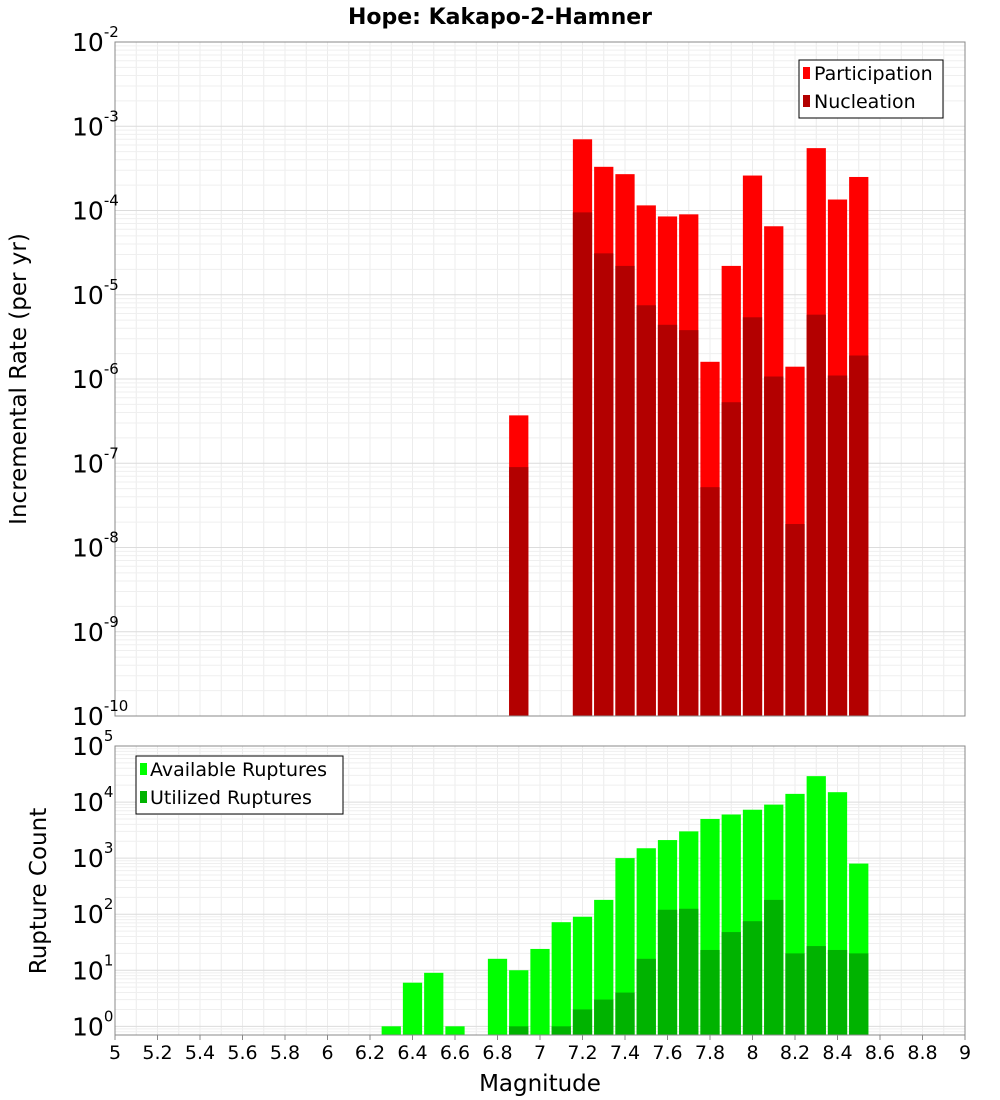 The image size is (1000, 1100). I want to click on rate-y-axis-label: Incremental Rate (per yr), so click(19, 379).